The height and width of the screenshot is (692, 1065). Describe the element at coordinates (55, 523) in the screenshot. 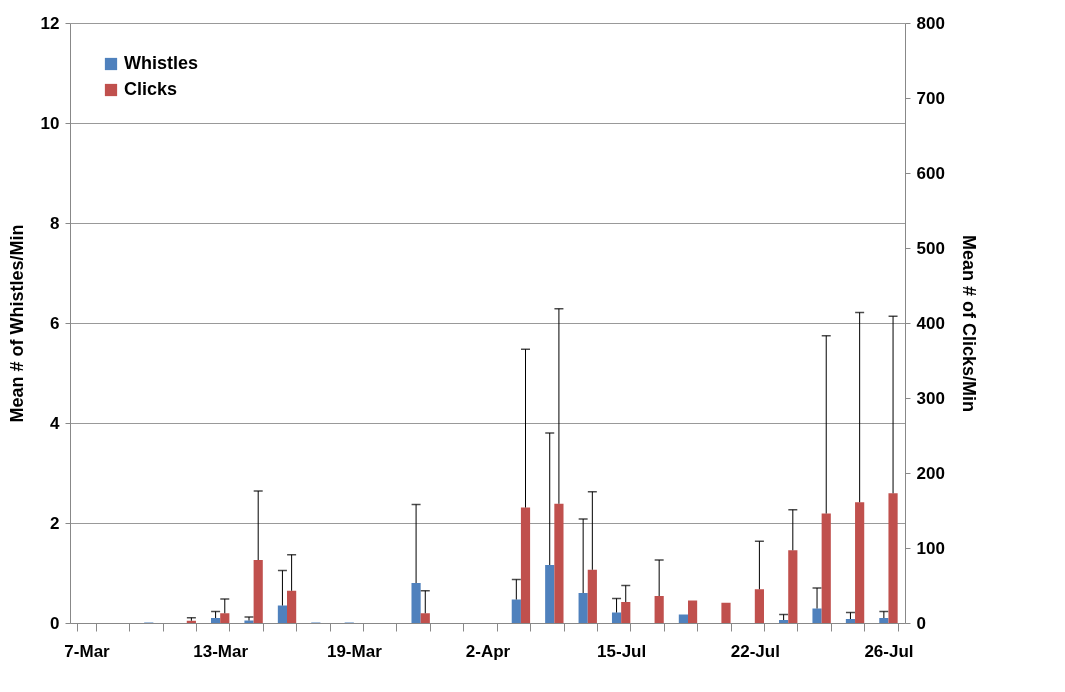

I see `y-tick-label: 2` at that location.